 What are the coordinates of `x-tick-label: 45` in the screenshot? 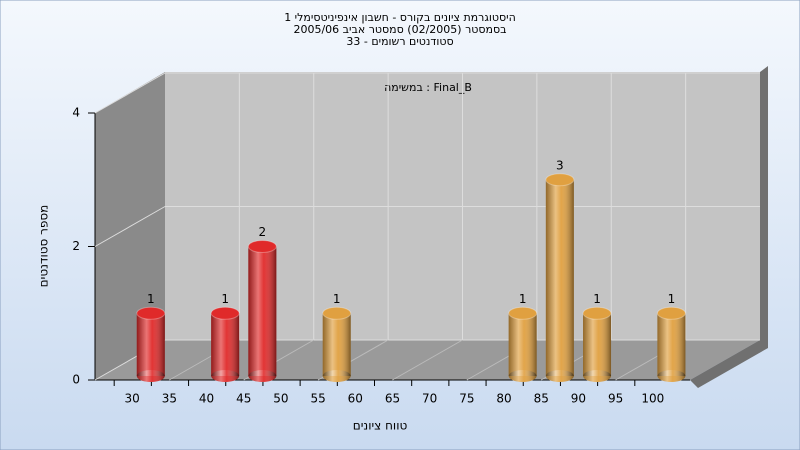 It's located at (243, 399).